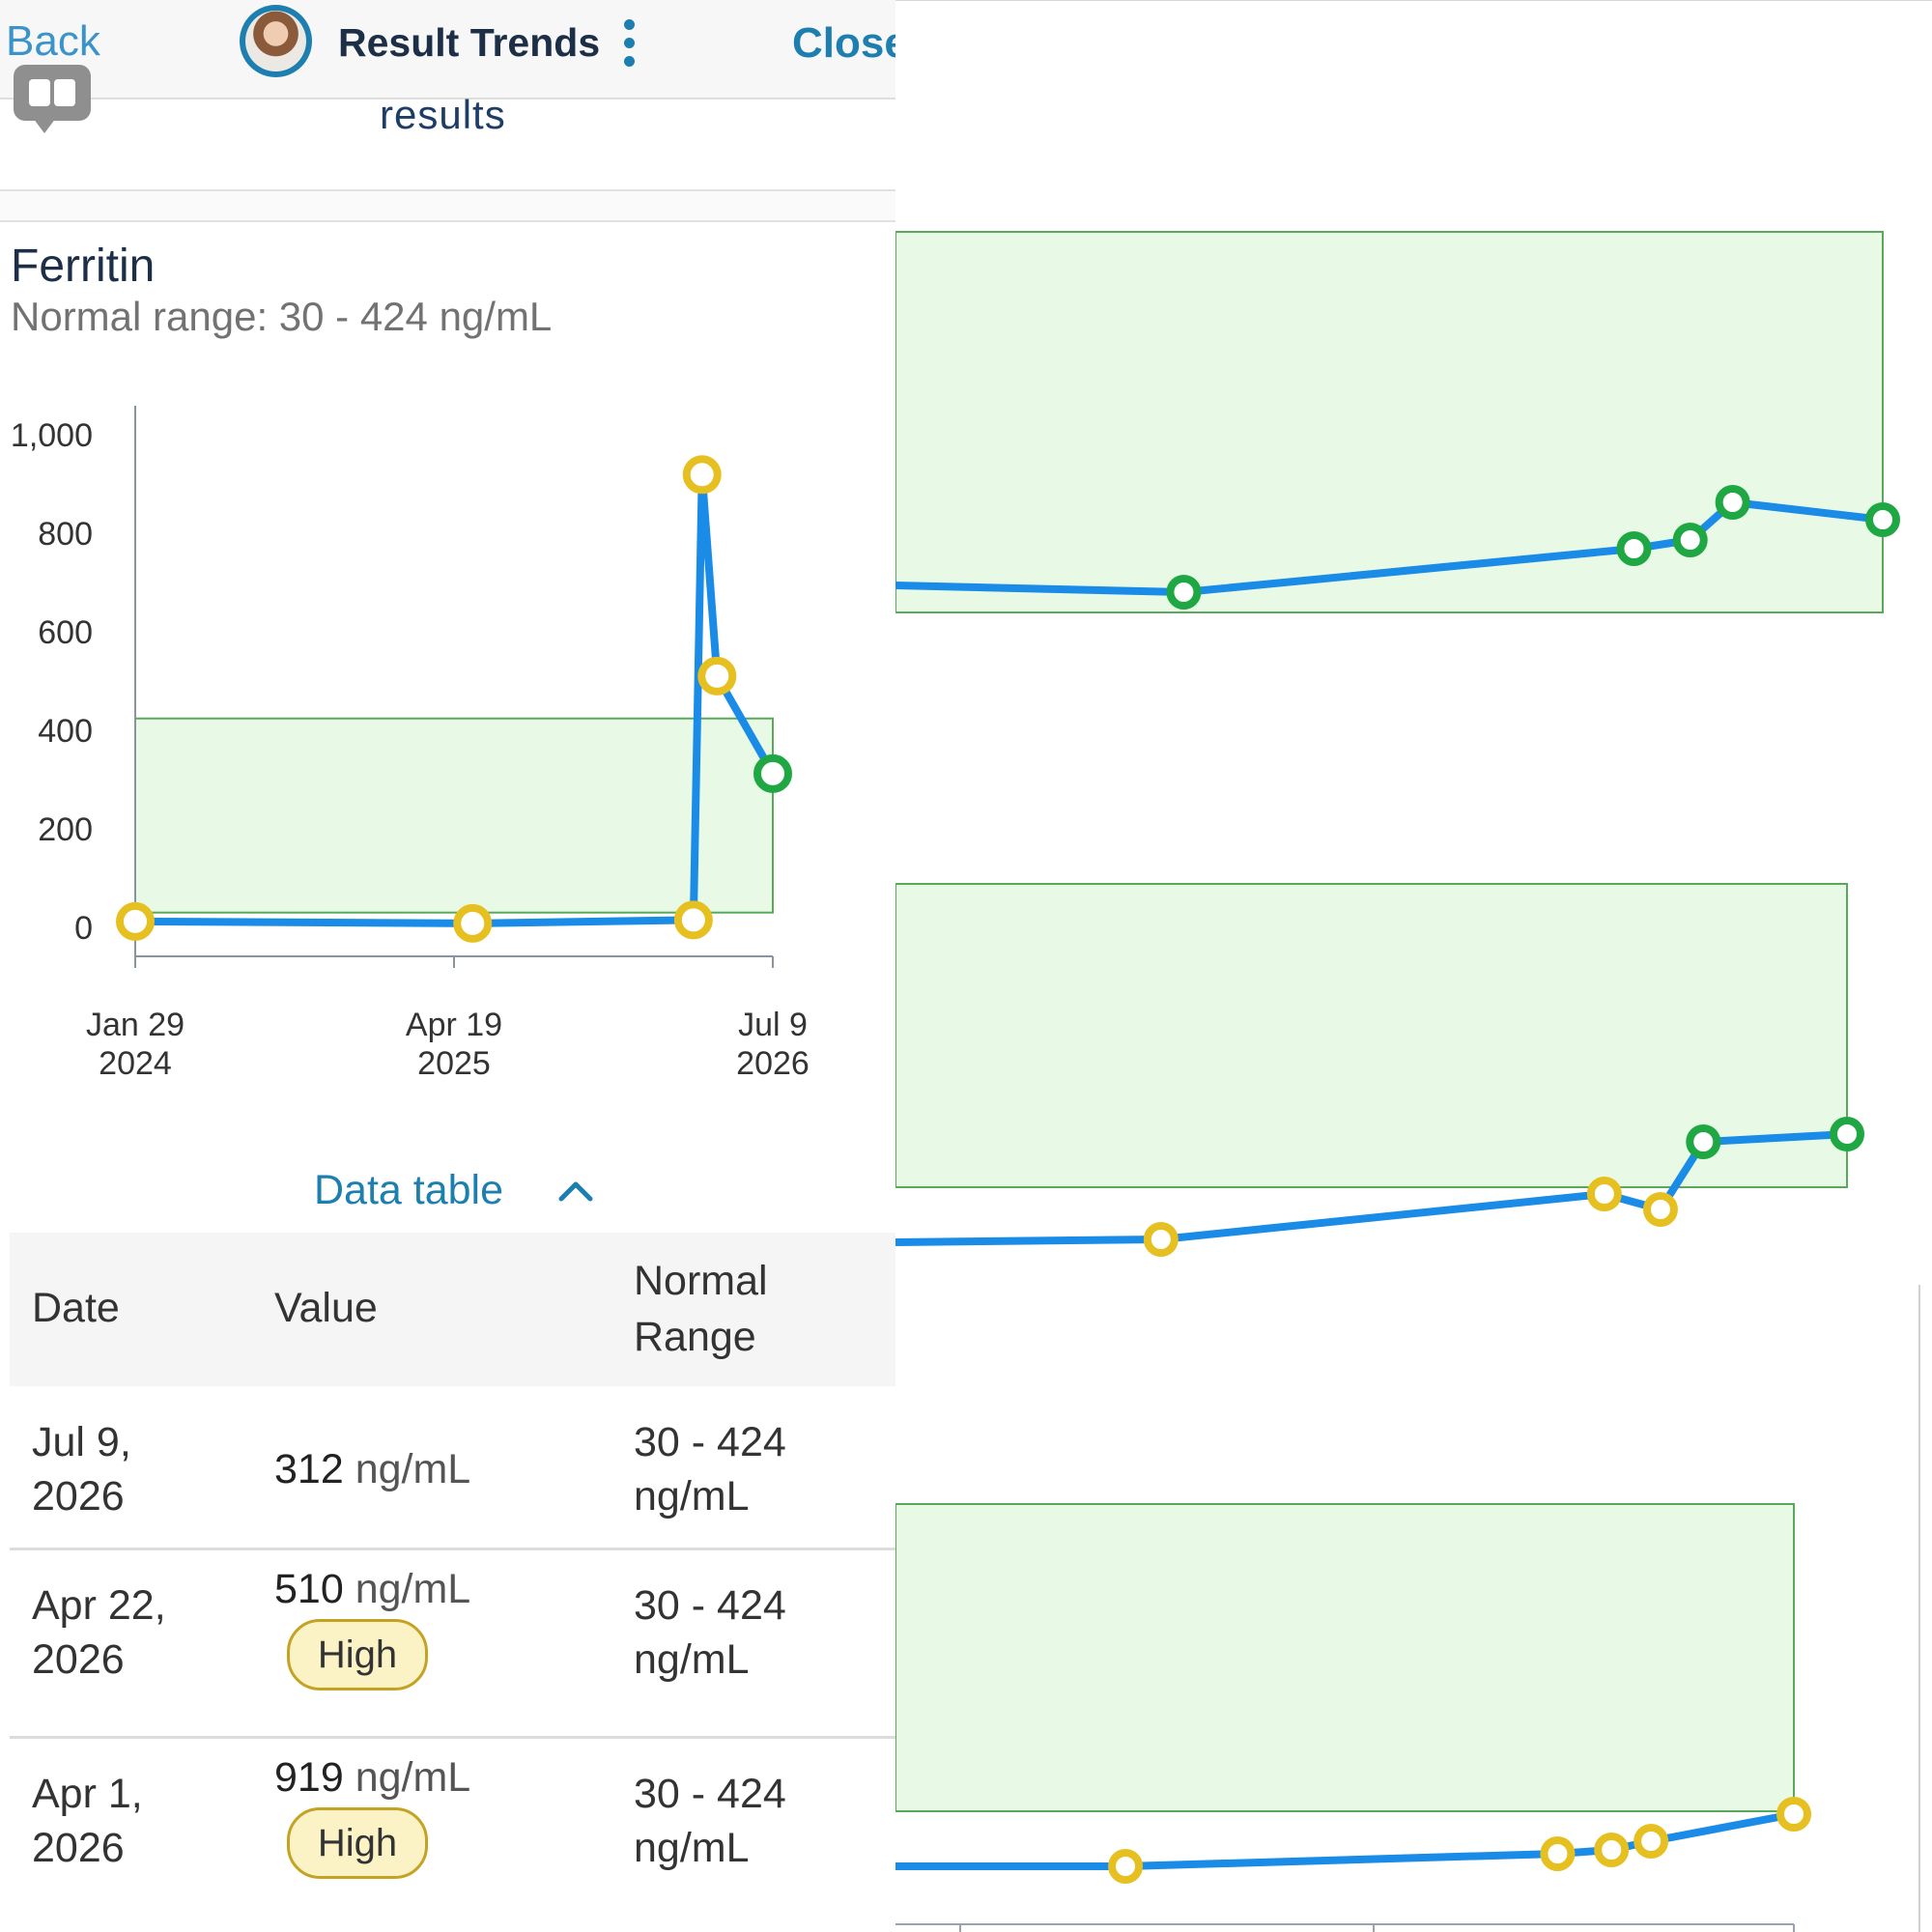  What do you see at coordinates (469, 42) in the screenshot?
I see `page-title: Result Trends` at bounding box center [469, 42].